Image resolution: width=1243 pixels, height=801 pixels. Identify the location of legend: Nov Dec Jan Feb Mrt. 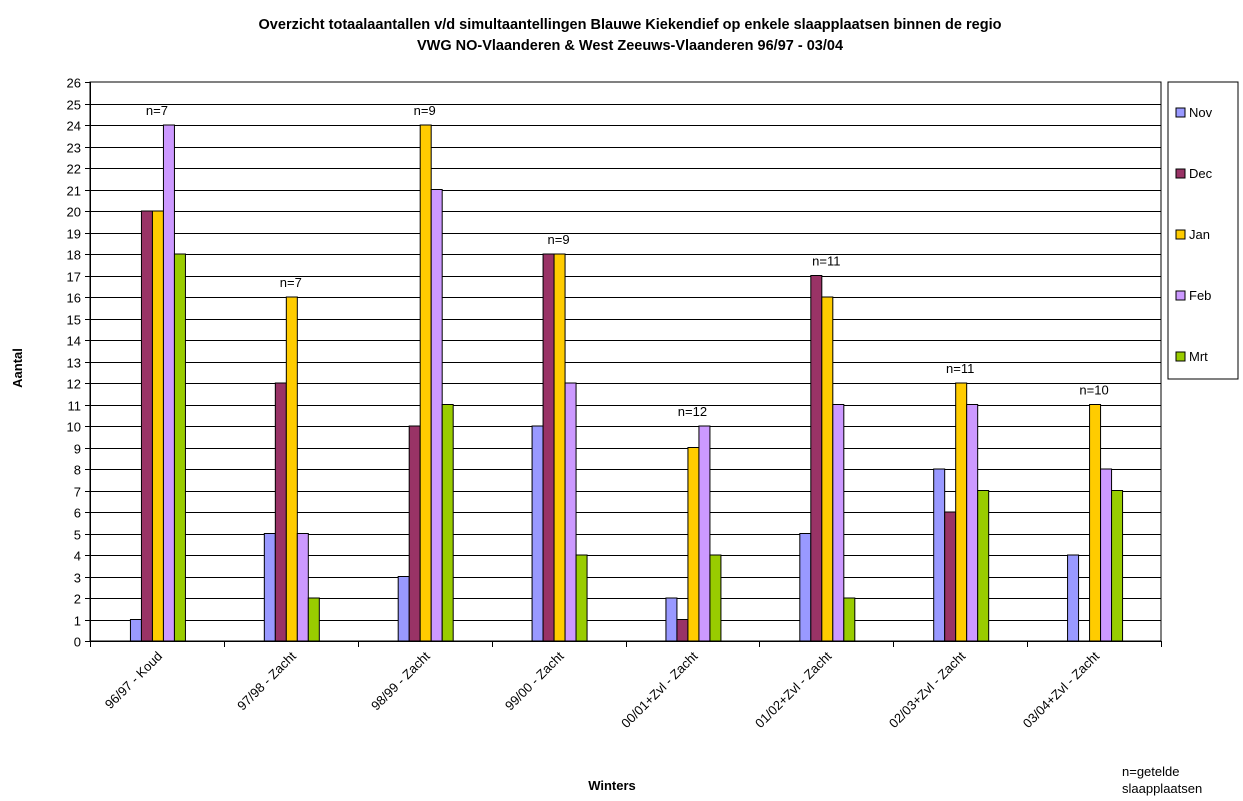
(1203, 230).